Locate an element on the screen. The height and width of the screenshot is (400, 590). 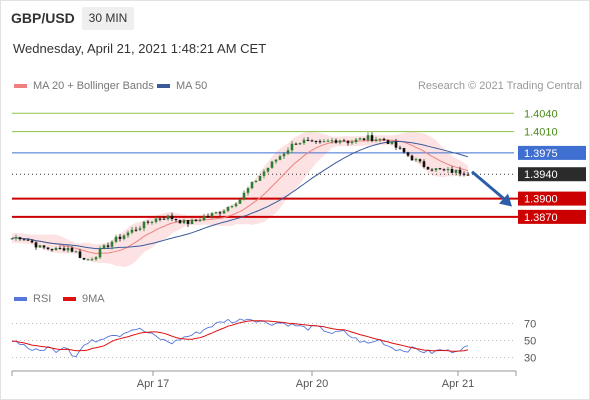
legend-ma20: MA 20 + Bollinger Bands is located at coordinates (84, 86).